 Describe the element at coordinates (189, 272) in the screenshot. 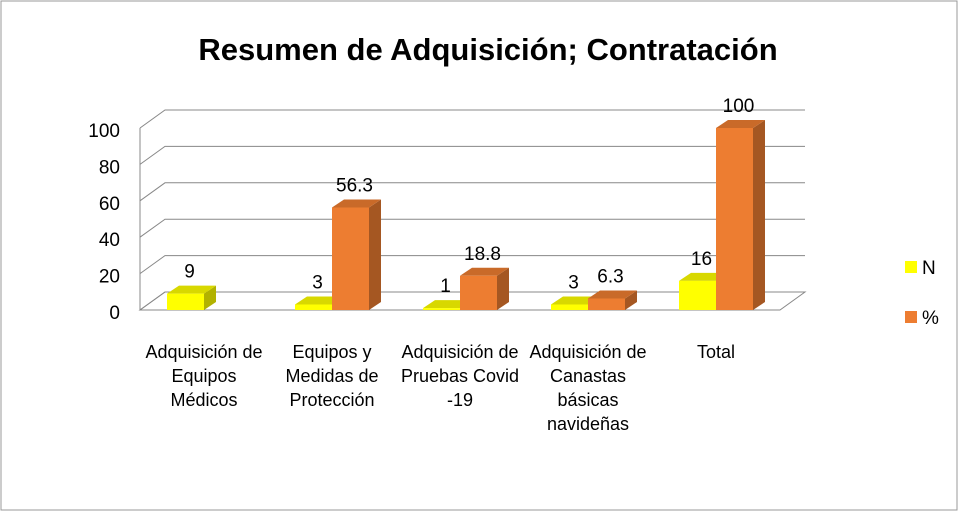

I see `data-label: 9` at that location.